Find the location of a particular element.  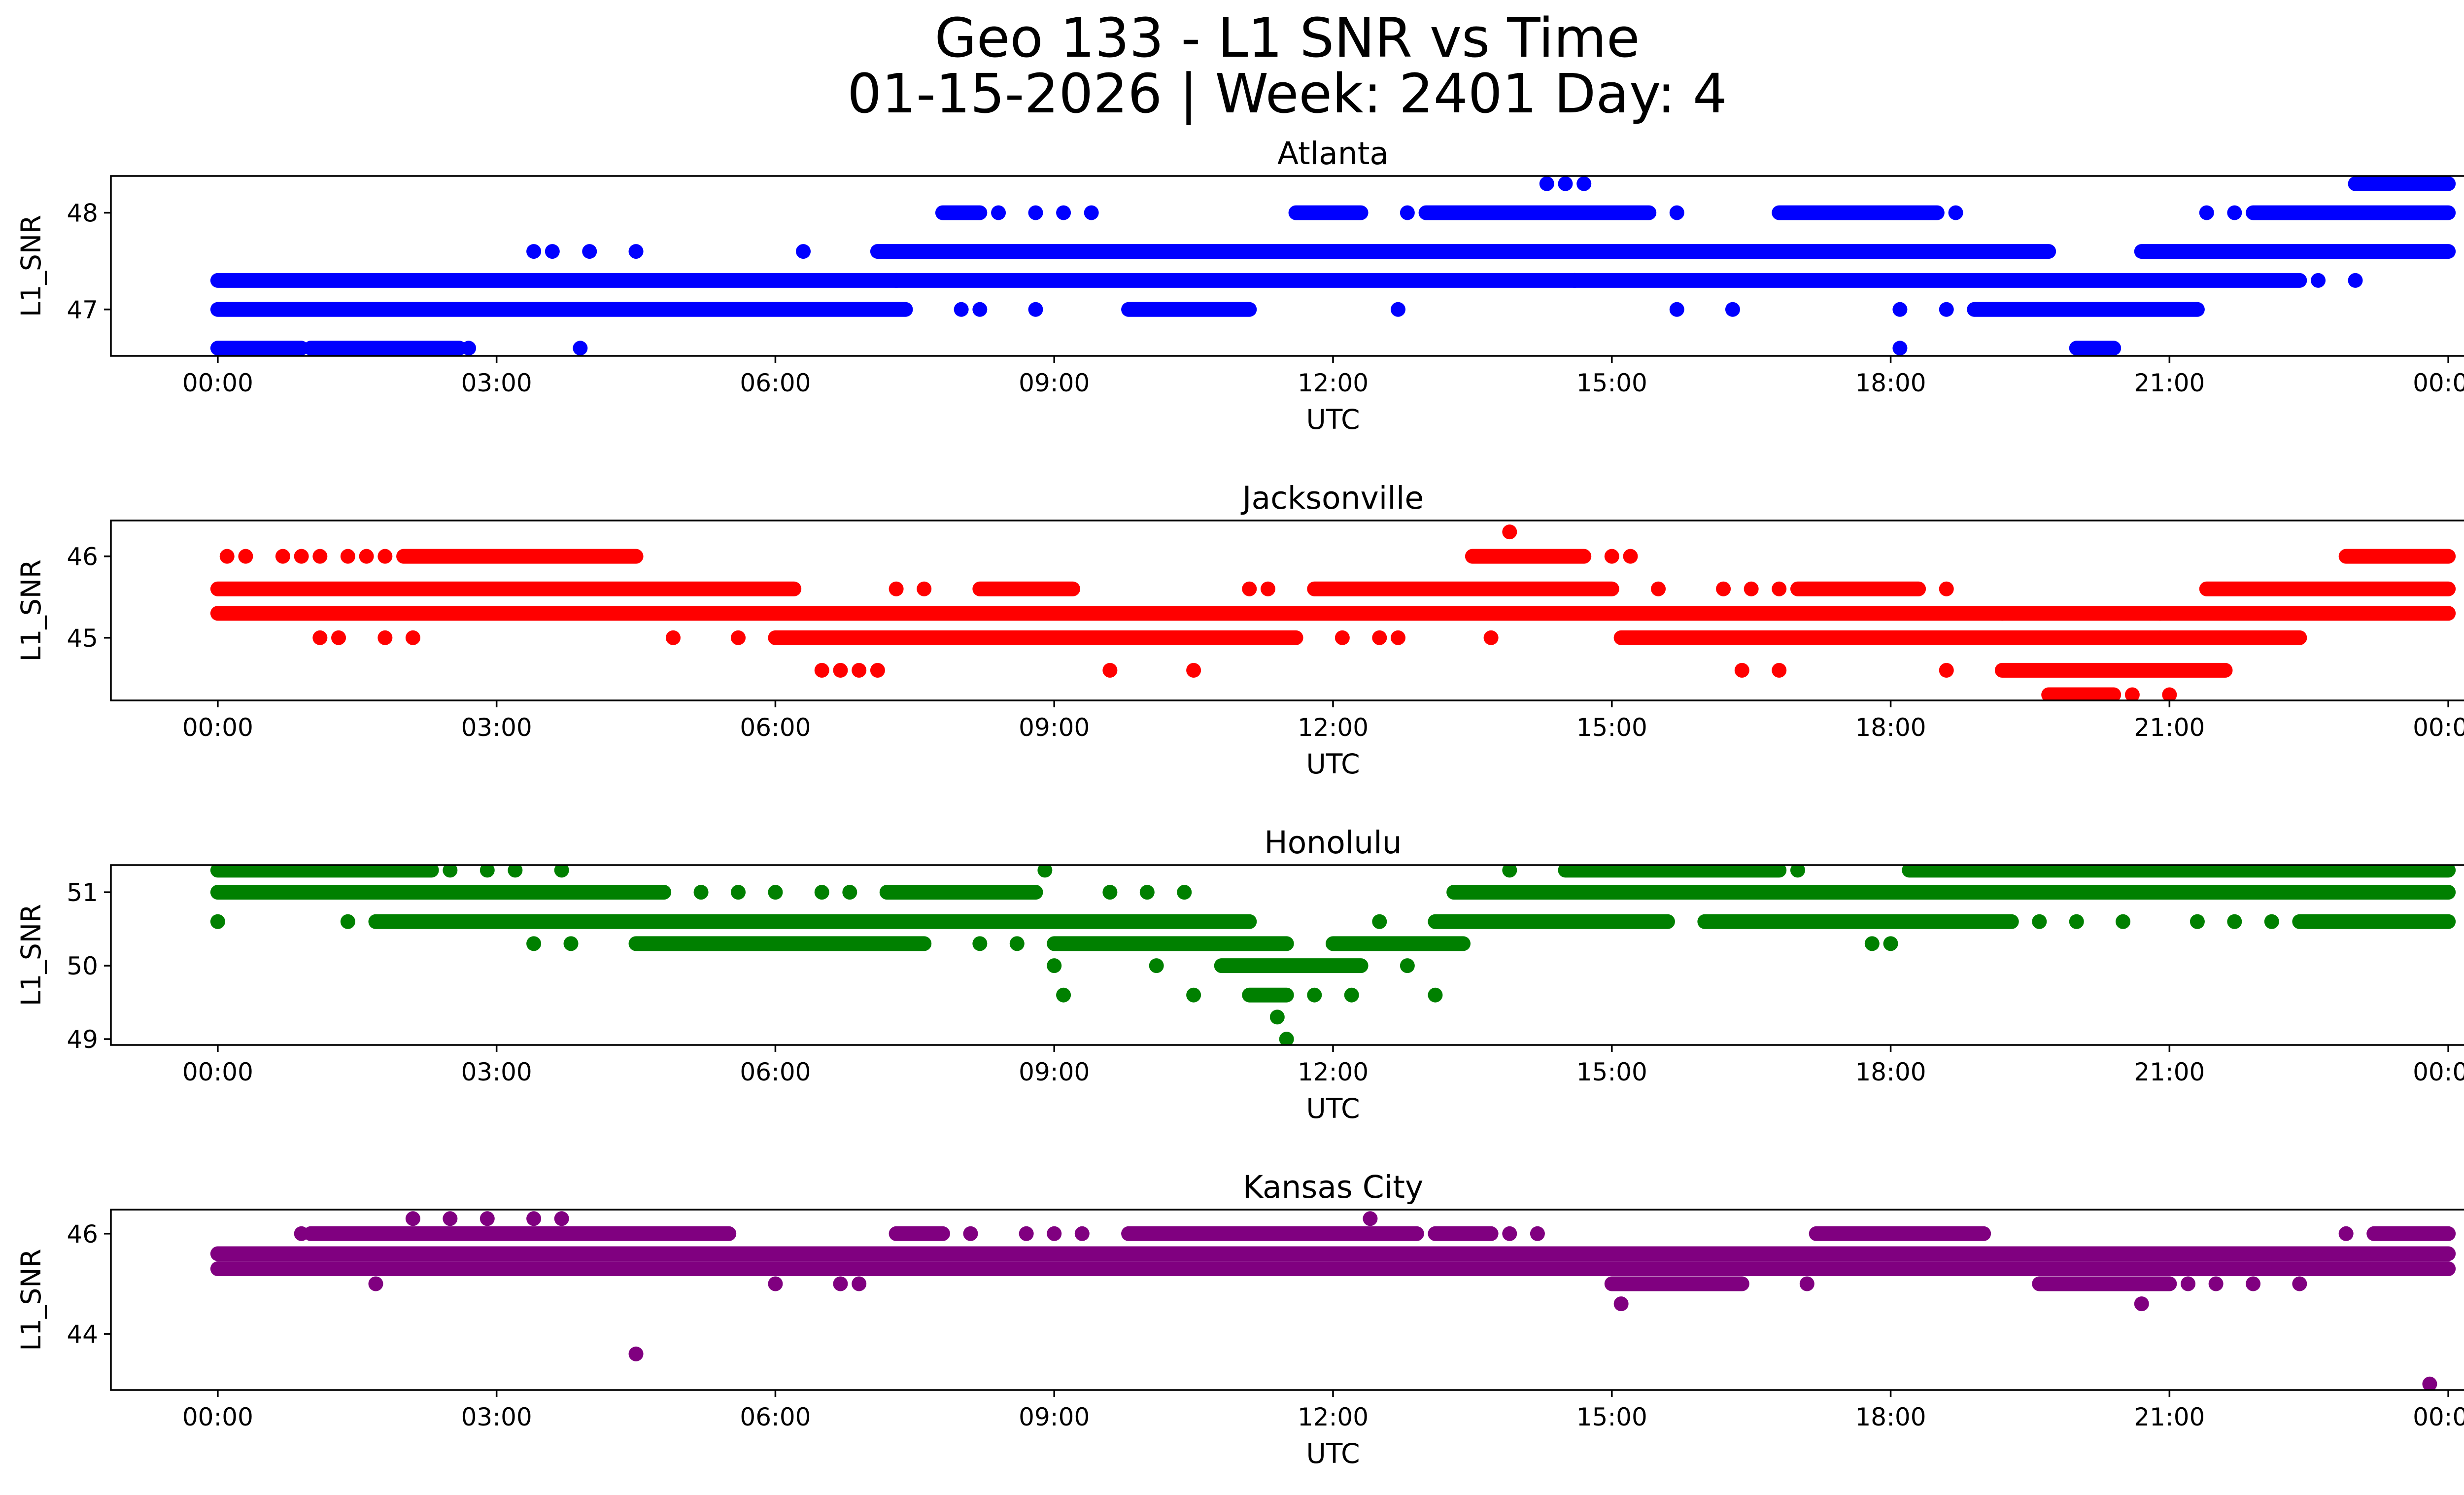

y-tick-label: 49 is located at coordinates (82, 1039).